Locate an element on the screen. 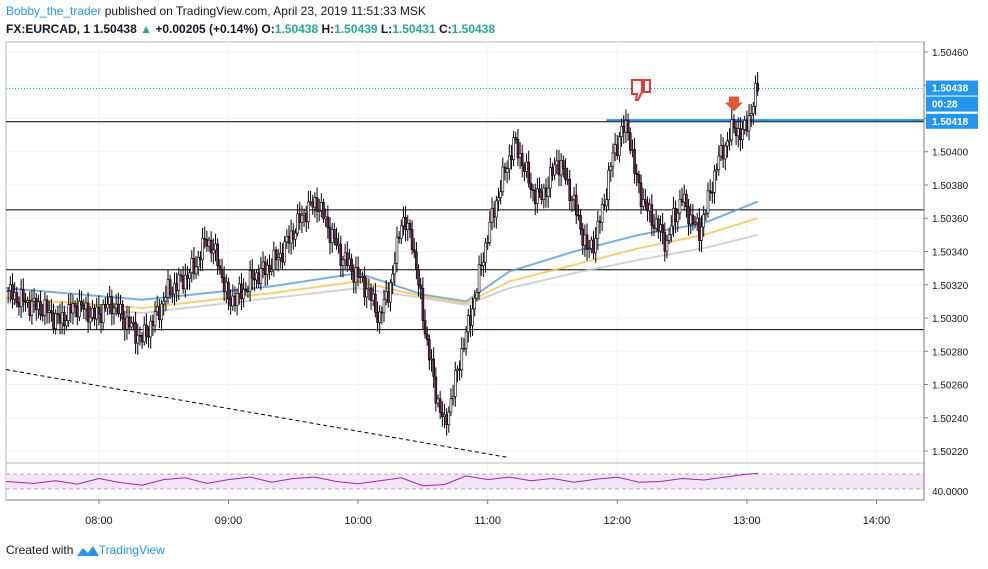  y-tick-label: 1.50320 is located at coordinates (950, 286).